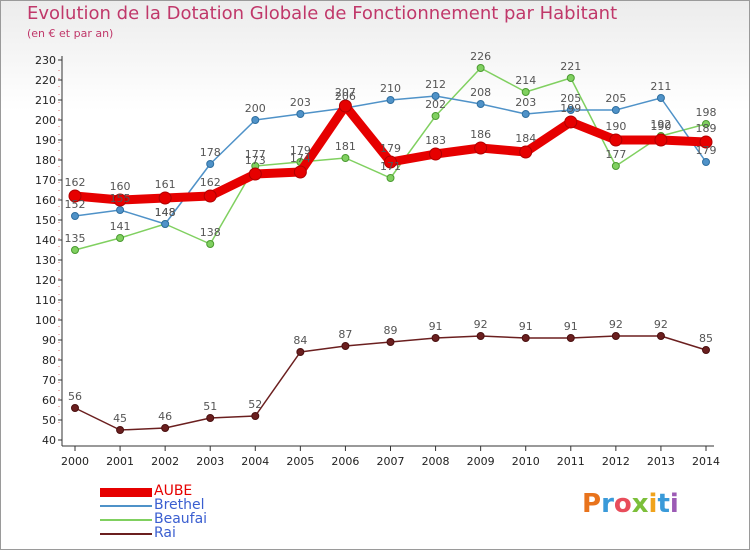  Describe the element at coordinates (622, 504) in the screenshot. I see `logo-letter: o` at that location.